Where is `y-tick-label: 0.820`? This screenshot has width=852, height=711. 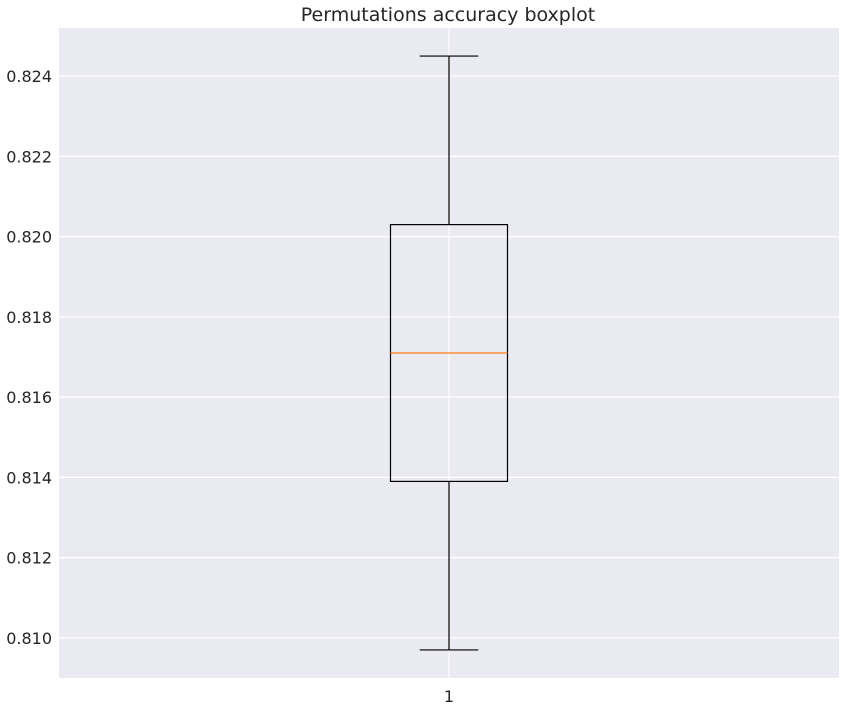
y-tick-label: 0.820 is located at coordinates (29, 237).